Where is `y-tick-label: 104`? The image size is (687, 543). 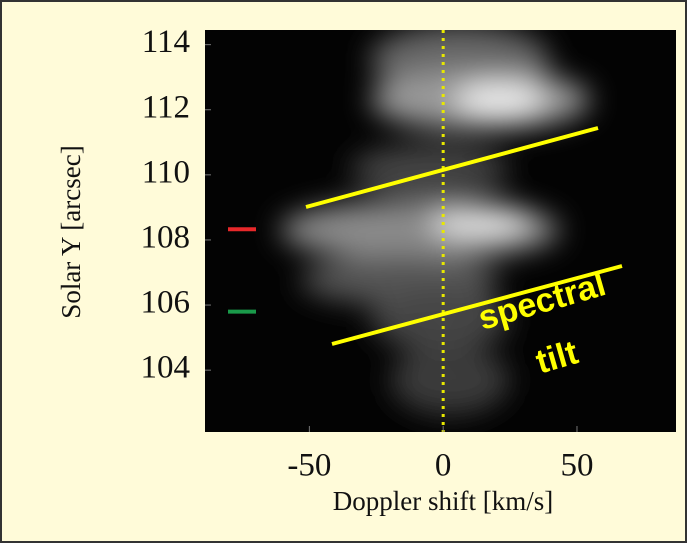
y-tick-label: 104 is located at coordinates (166, 368).